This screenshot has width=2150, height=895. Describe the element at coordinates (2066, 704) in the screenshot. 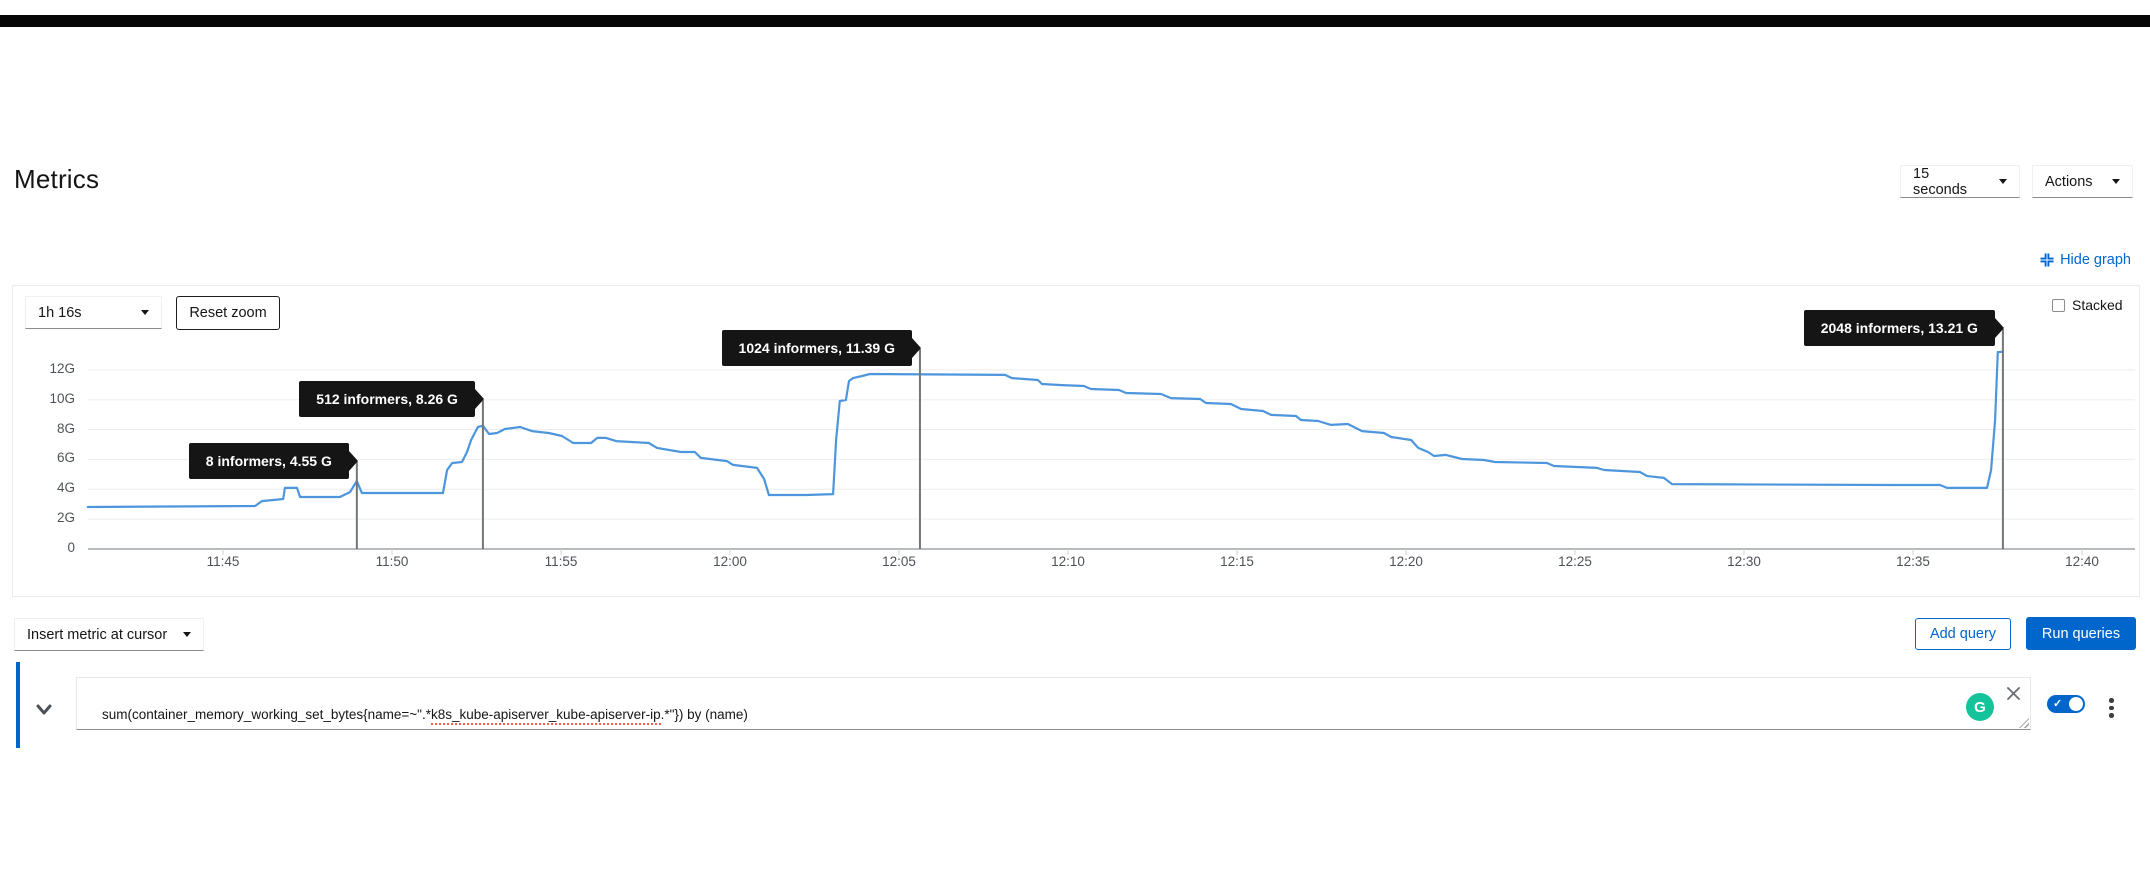

I see `query-enabled-toggle: ✓` at that location.